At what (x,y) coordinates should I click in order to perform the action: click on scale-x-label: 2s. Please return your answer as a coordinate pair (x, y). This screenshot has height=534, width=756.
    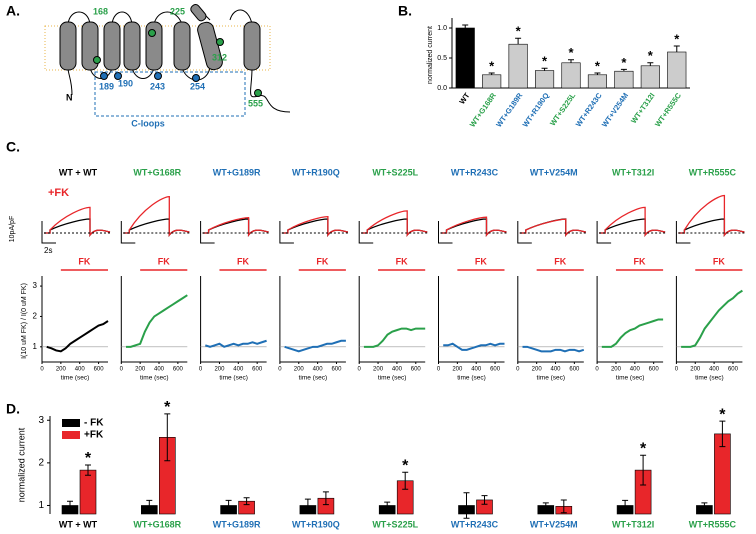
    Looking at the image, I should click on (48, 250).